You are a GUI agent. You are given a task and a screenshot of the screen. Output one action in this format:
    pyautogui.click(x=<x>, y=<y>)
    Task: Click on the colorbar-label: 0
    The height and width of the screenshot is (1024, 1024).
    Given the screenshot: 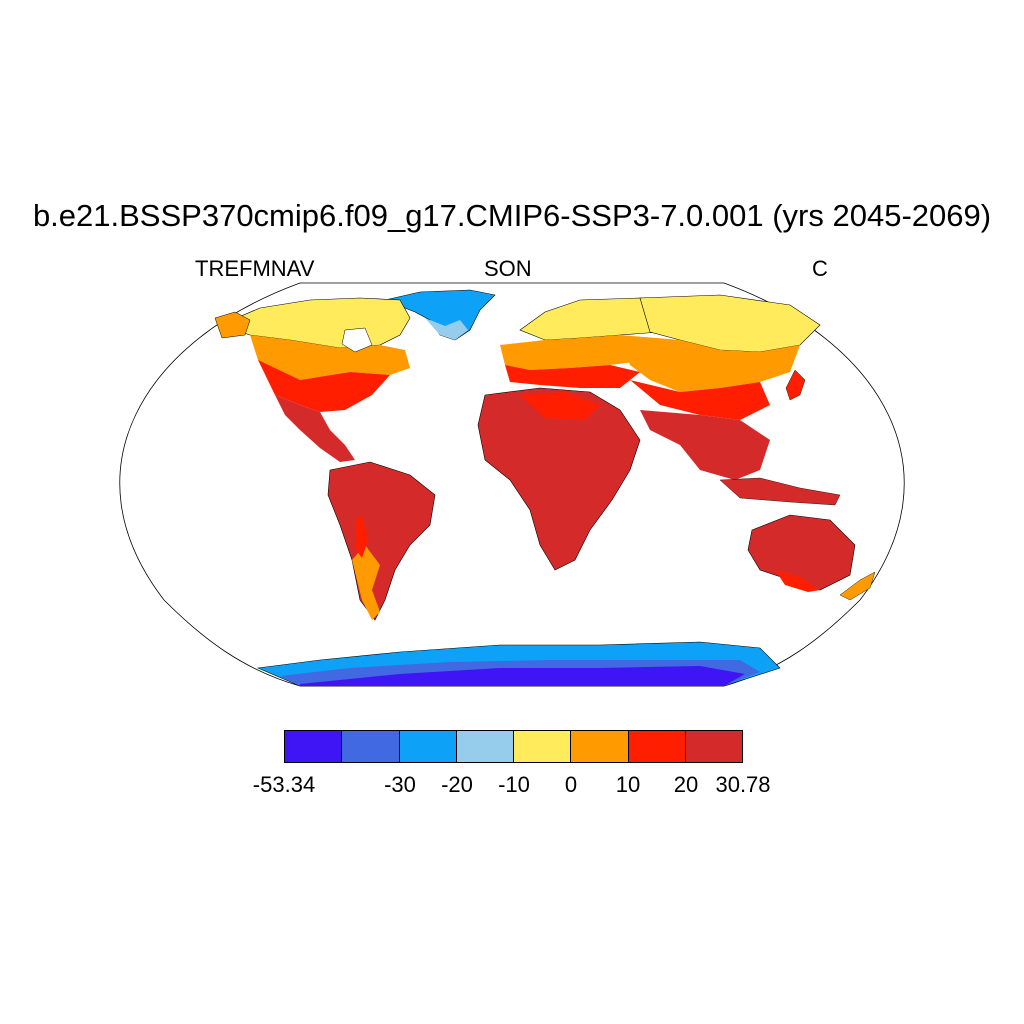 What is the action you would take?
    pyautogui.click(x=571, y=784)
    